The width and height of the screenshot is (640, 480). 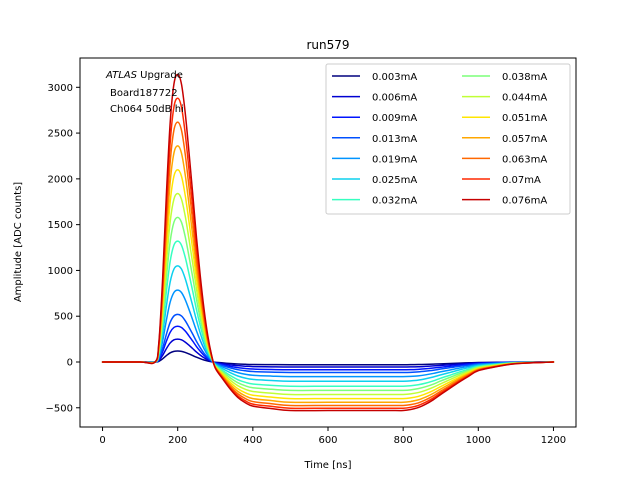 I want to click on annotation-line-3: Ch064 50dB hi, so click(x=147, y=109).